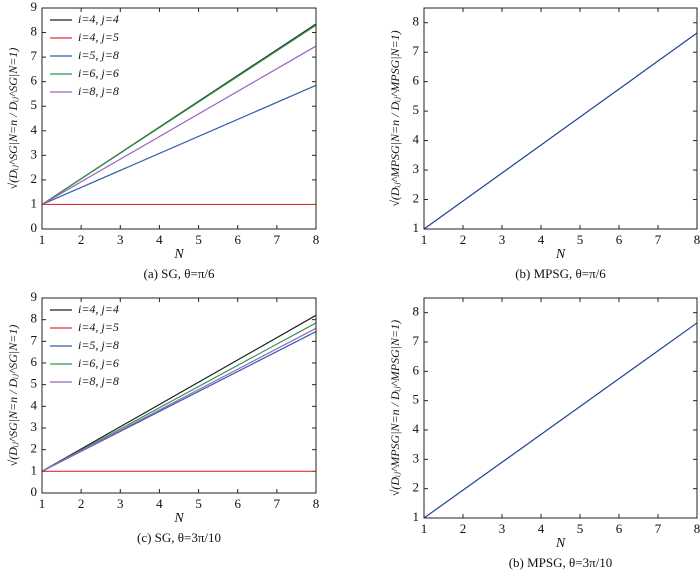 This screenshot has height=584, width=700. Describe the element at coordinates (561, 562) in the screenshot. I see `caption: (b) MPSG, θ=3π/10` at that location.